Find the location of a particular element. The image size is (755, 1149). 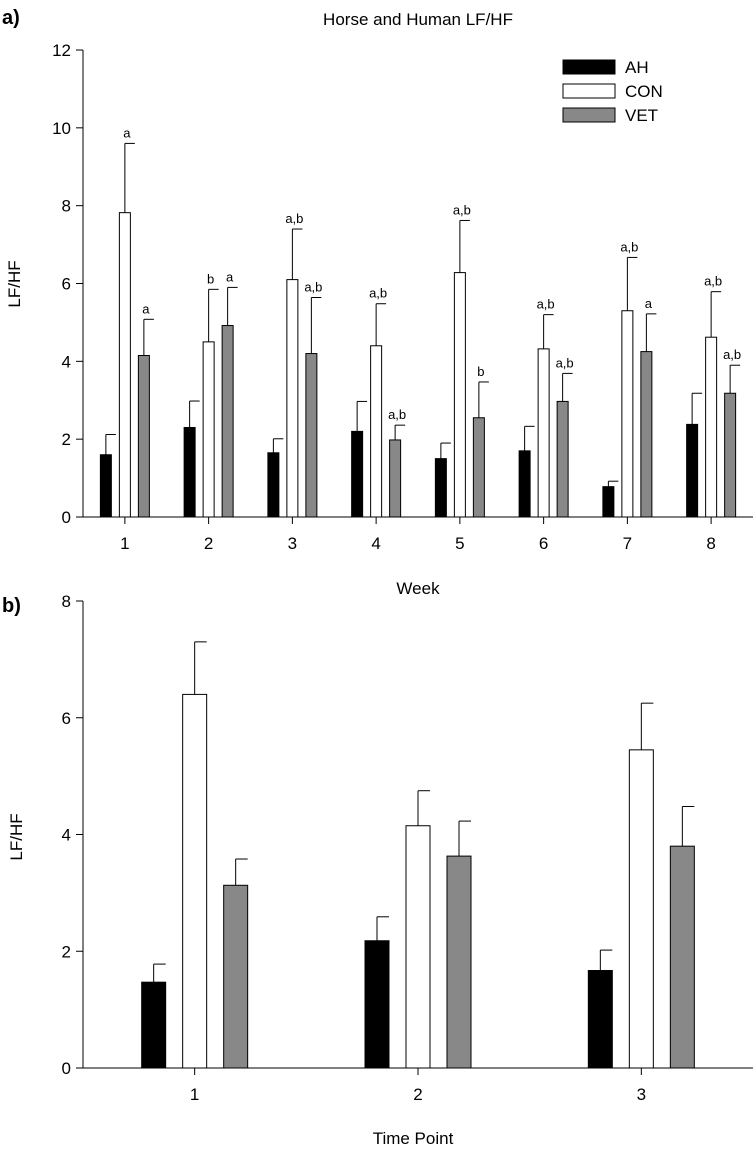

chart-a-title: Horse and Human LF/HF is located at coordinates (418, 19).